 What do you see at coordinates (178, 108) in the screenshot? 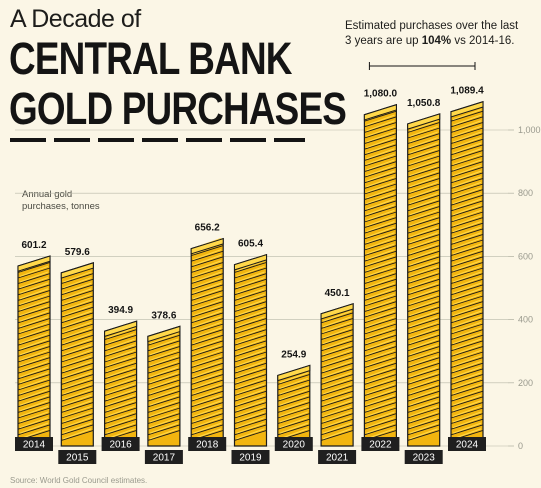
I see `main-title-line-2: GOLD PURCHASES` at bounding box center [178, 108].